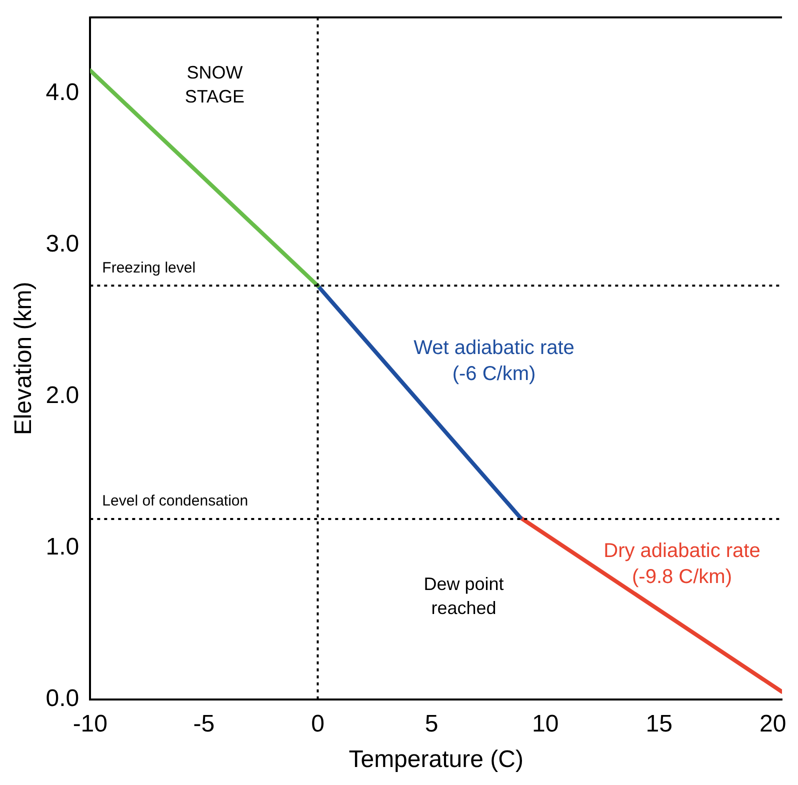  Describe the element at coordinates (149, 267) in the screenshot. I see `ref-line-label: Freezing level` at that location.